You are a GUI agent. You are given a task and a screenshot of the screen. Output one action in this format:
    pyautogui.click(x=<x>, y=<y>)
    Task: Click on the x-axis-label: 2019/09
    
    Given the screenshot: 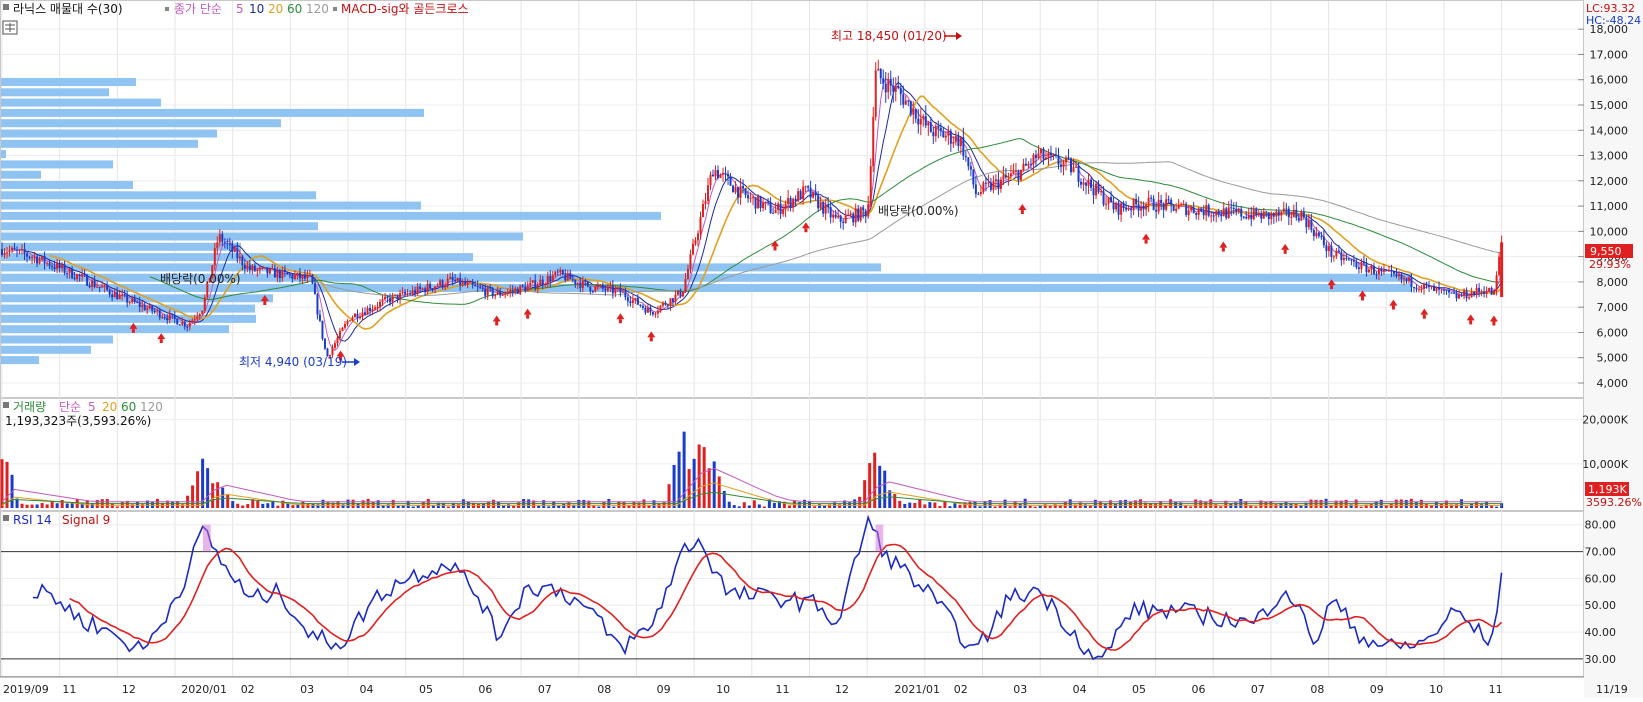 What is the action you would take?
    pyautogui.click(x=26, y=689)
    